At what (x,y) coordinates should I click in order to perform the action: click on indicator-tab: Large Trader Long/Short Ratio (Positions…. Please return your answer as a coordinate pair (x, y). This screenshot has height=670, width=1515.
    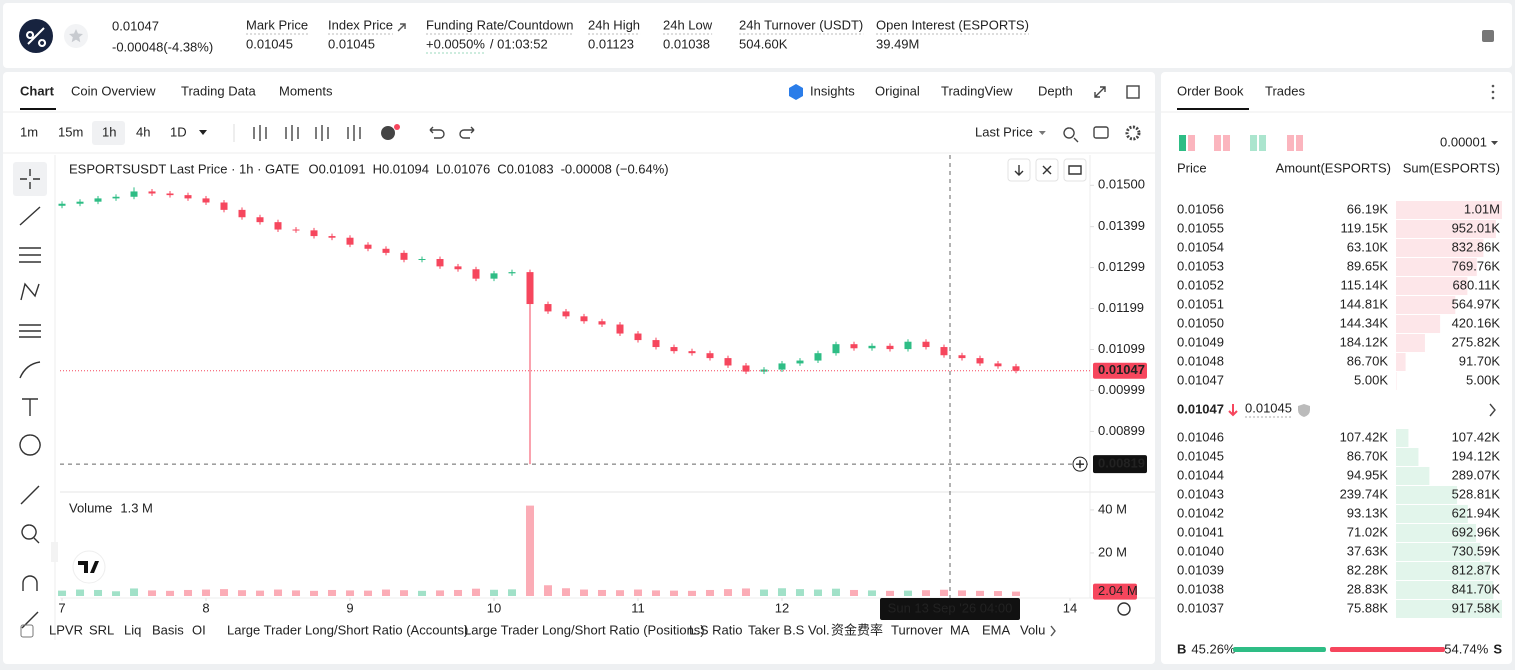
    Looking at the image, I should click on (584, 629).